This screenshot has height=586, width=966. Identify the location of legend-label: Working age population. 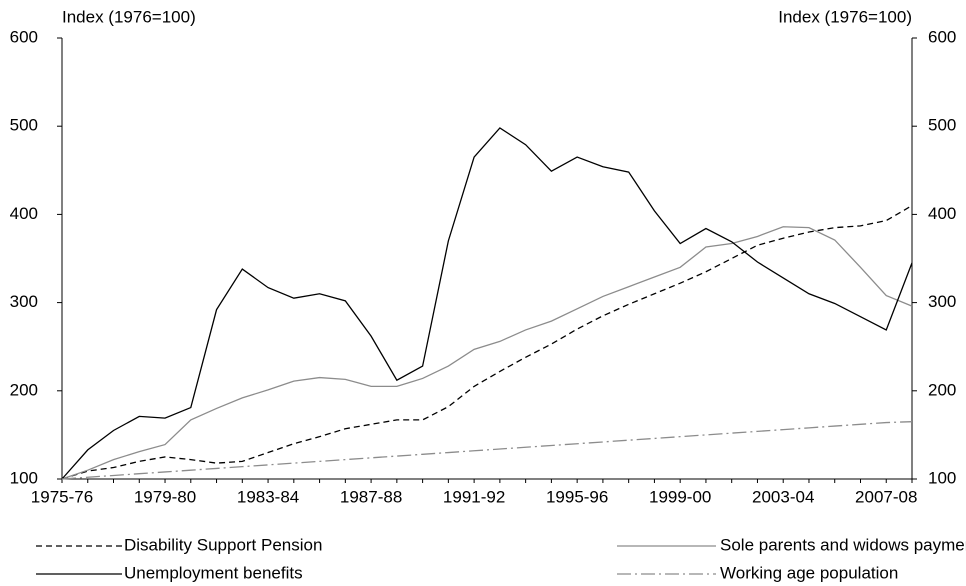
(809, 572).